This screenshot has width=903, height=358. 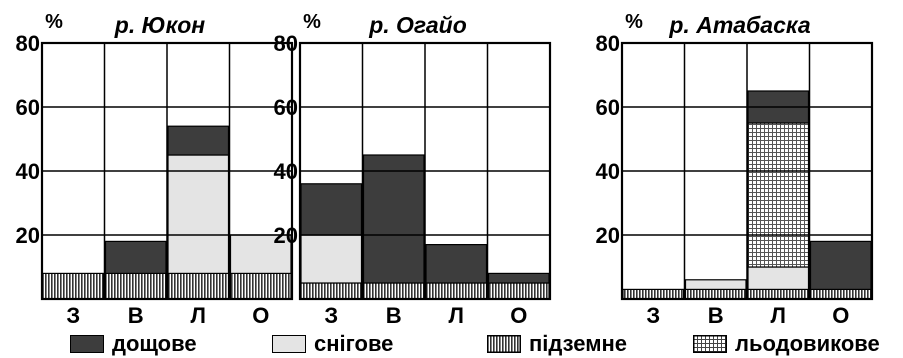 What do you see at coordinates (354, 343) in the screenshot?
I see `legend-label-snow: снігове` at bounding box center [354, 343].